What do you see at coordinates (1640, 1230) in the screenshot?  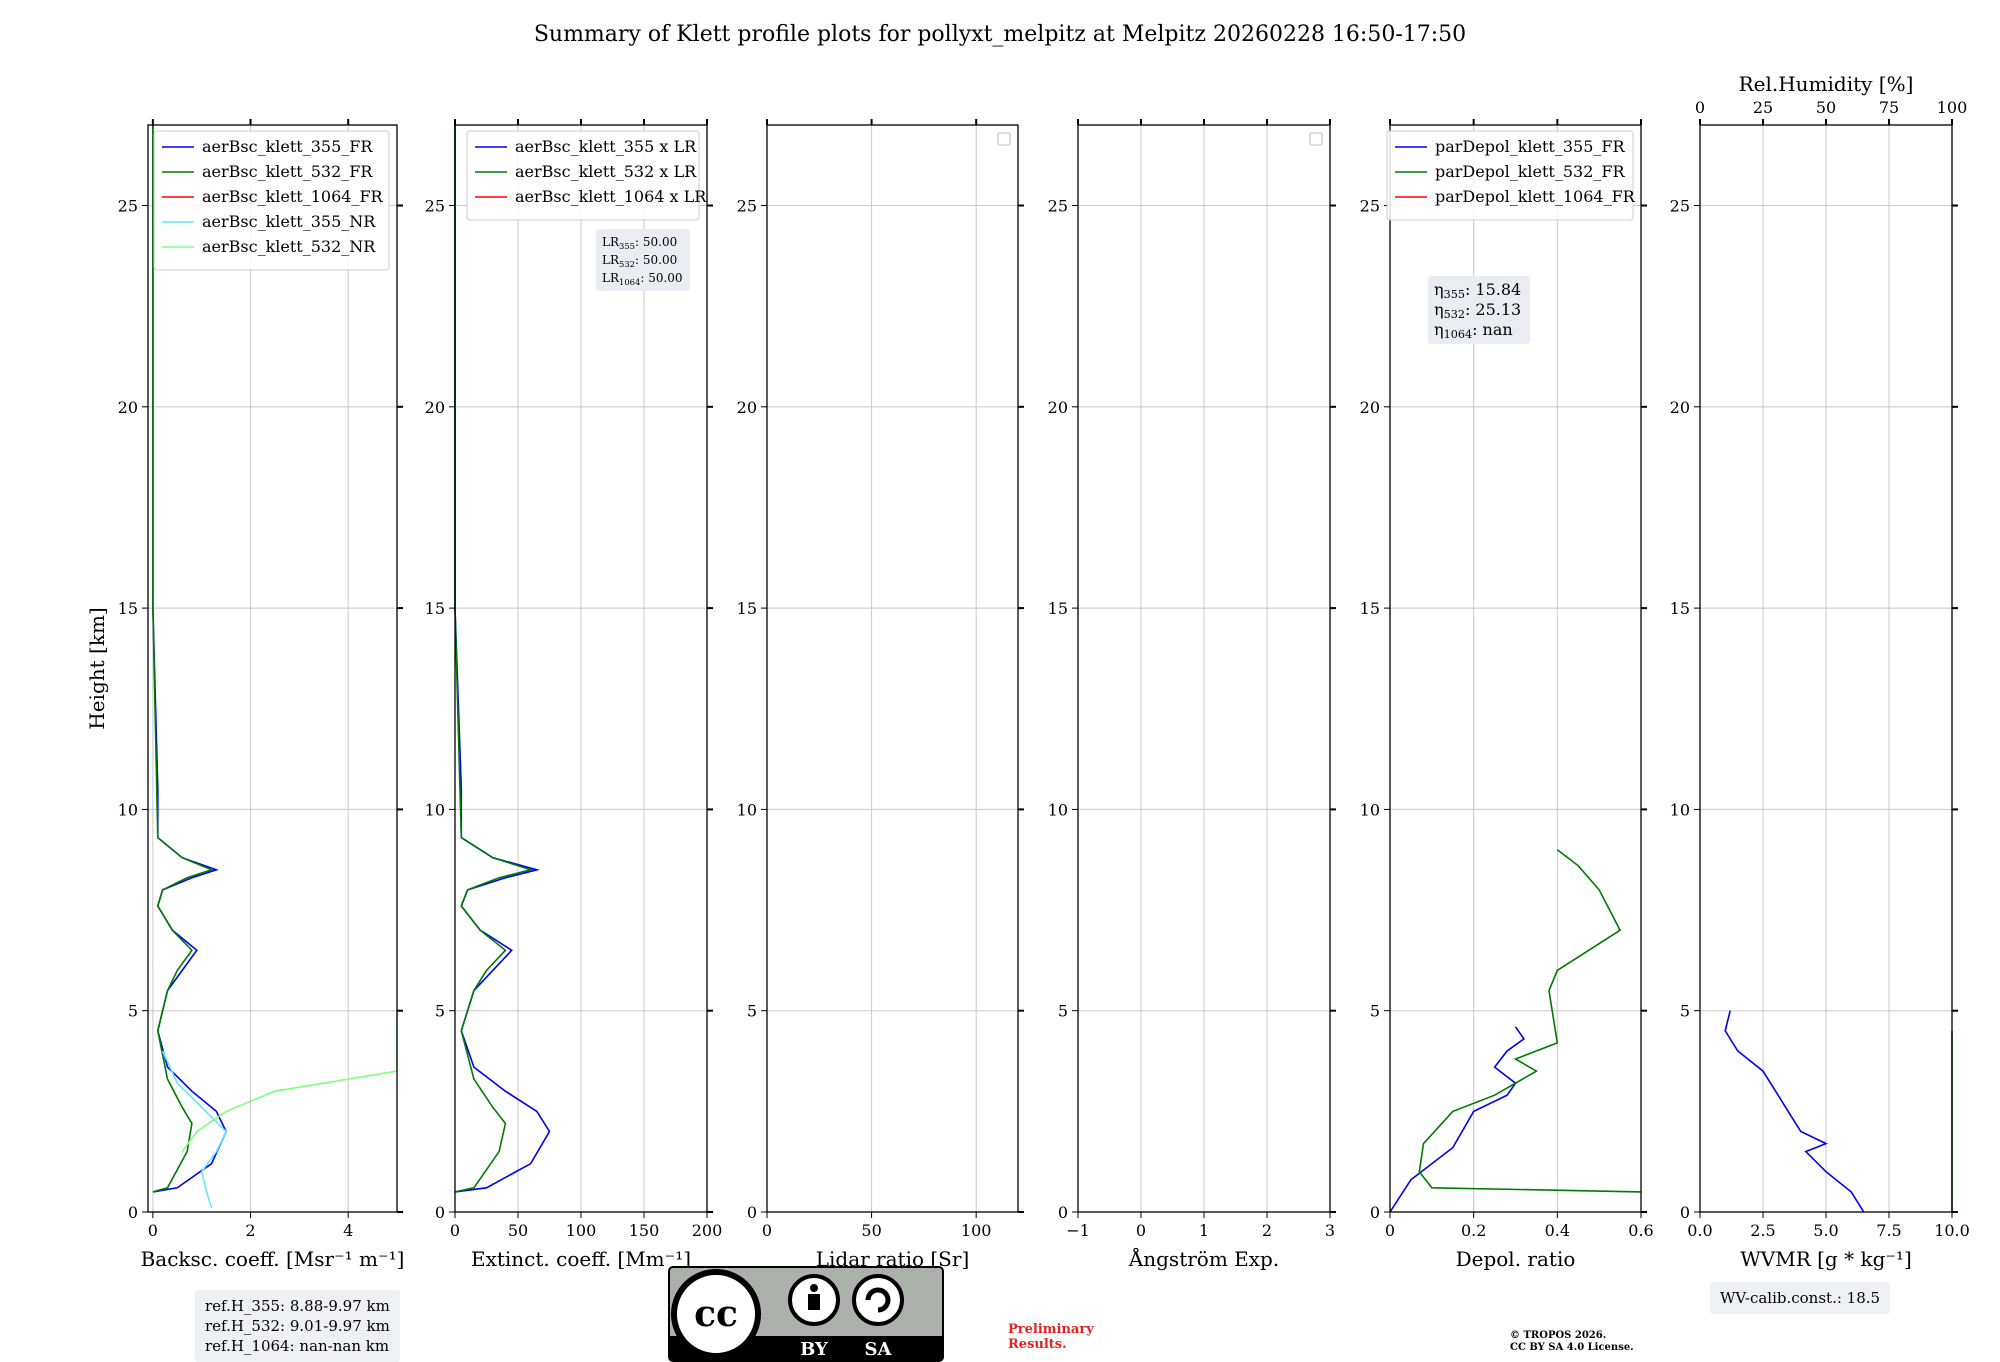 I see `x-tick-label: 0.6` at bounding box center [1640, 1230].